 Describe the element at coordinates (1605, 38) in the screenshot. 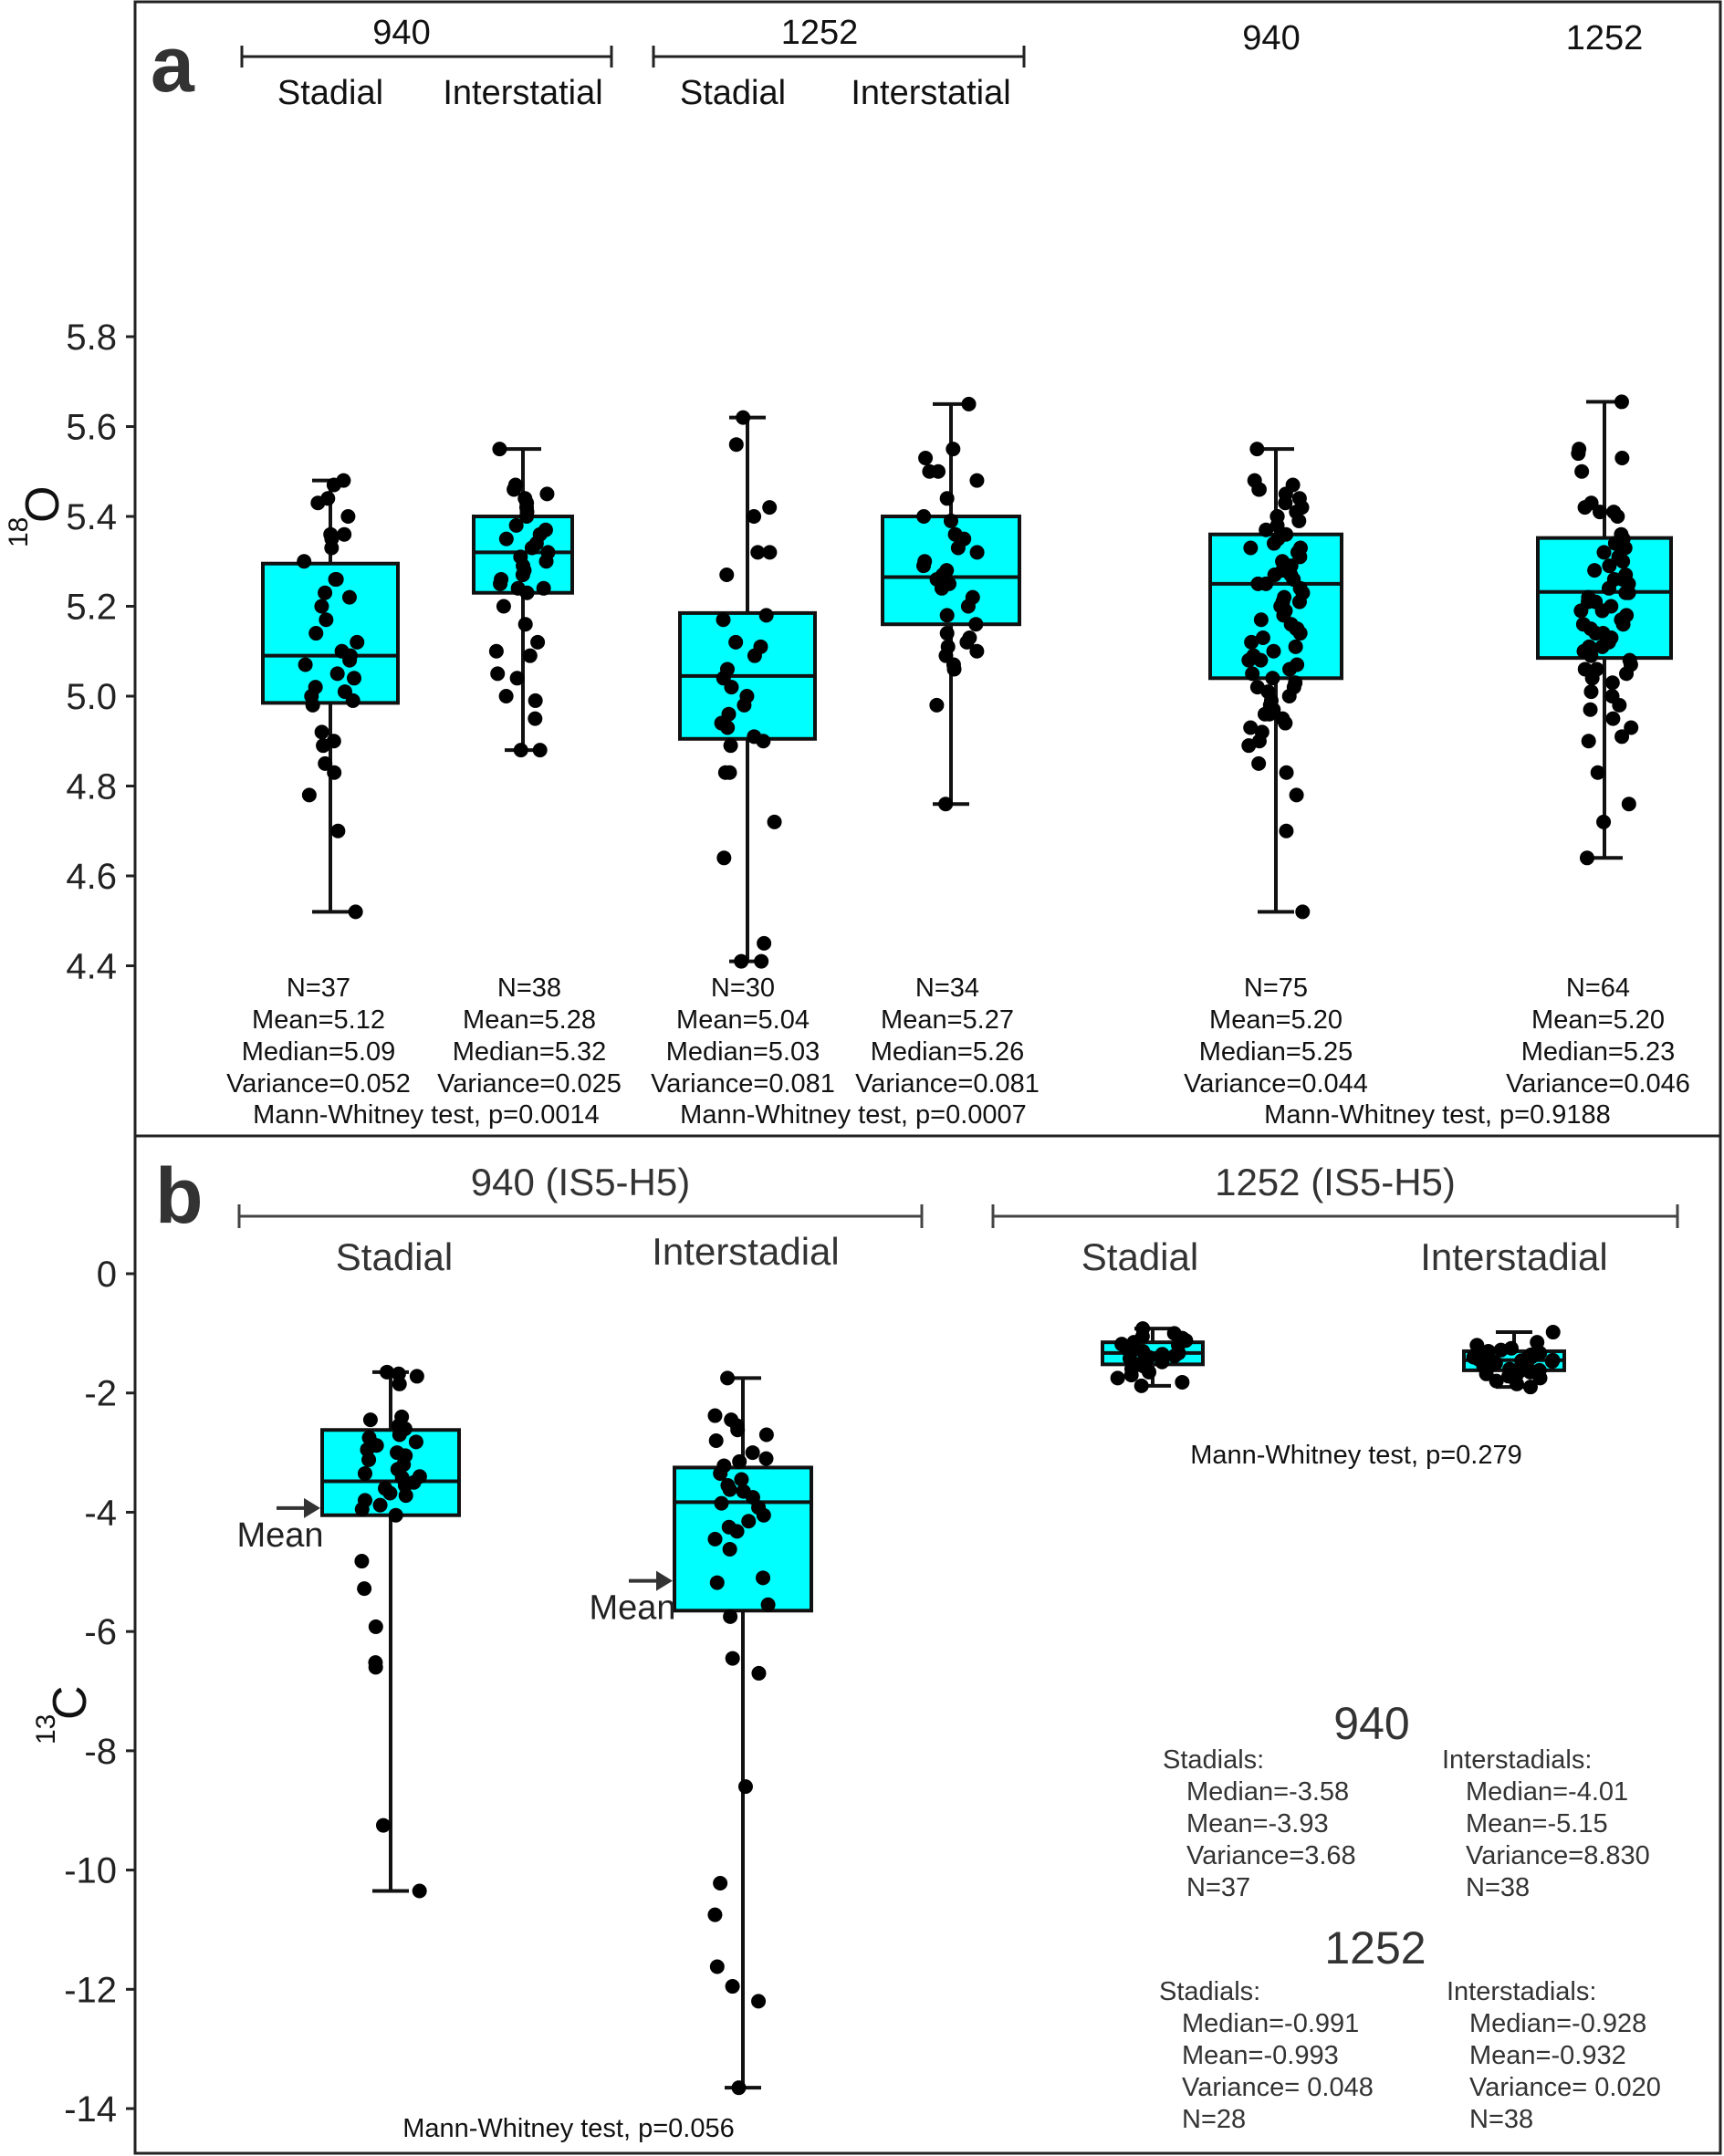

I see `group-label-1252-combined: 1252` at that location.